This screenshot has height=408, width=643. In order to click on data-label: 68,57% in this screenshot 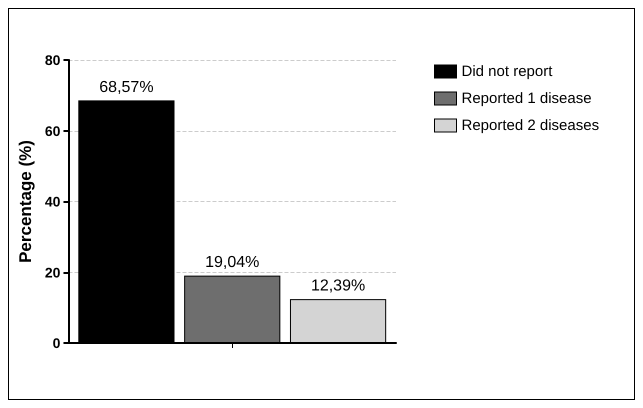, I will do `click(126, 87)`.